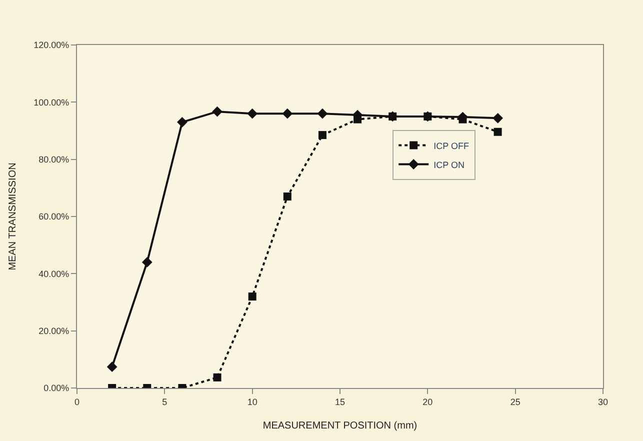 This screenshot has height=441, width=643. Describe the element at coordinates (340, 401) in the screenshot. I see `x-tick-label: 15` at that location.